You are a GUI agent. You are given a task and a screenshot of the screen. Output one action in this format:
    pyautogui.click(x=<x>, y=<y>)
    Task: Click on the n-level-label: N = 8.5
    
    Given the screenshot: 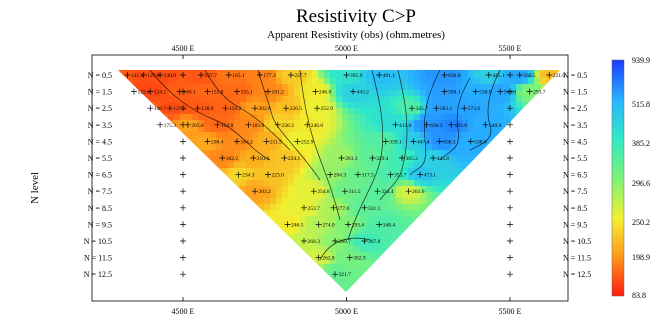 What is the action you would take?
    pyautogui.click(x=100, y=208)
    